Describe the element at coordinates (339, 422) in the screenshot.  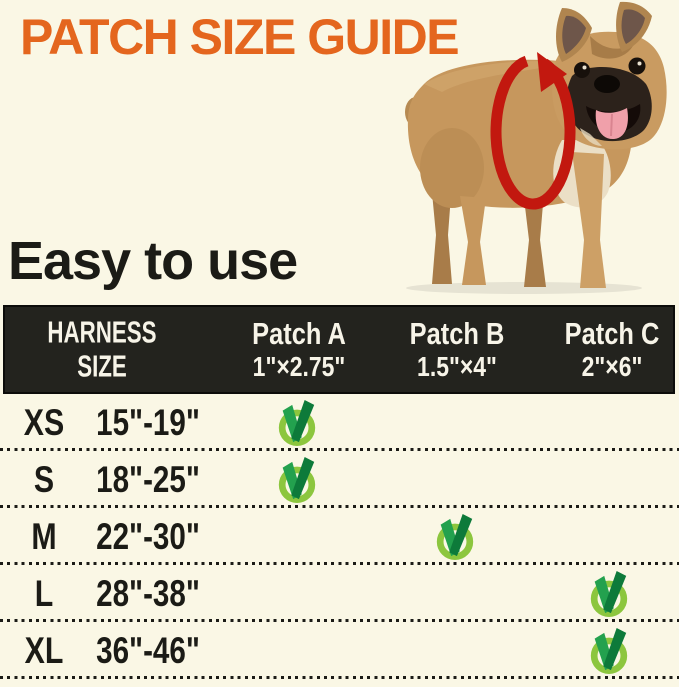
I see `table-row-xs: XS 15"-19"` at that location.